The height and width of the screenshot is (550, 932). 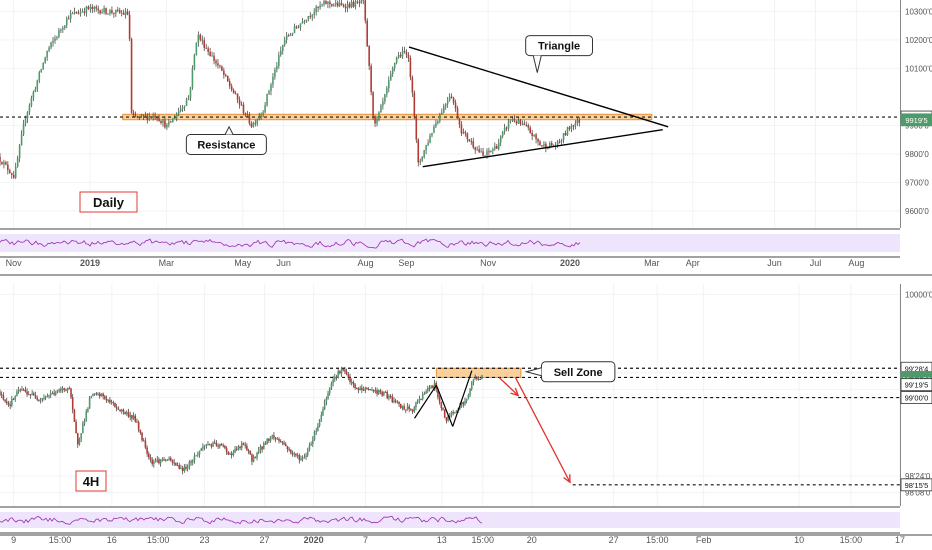 What do you see at coordinates (60, 540) in the screenshot?
I see `4h-x-tick-label: 15:00` at bounding box center [60, 540].